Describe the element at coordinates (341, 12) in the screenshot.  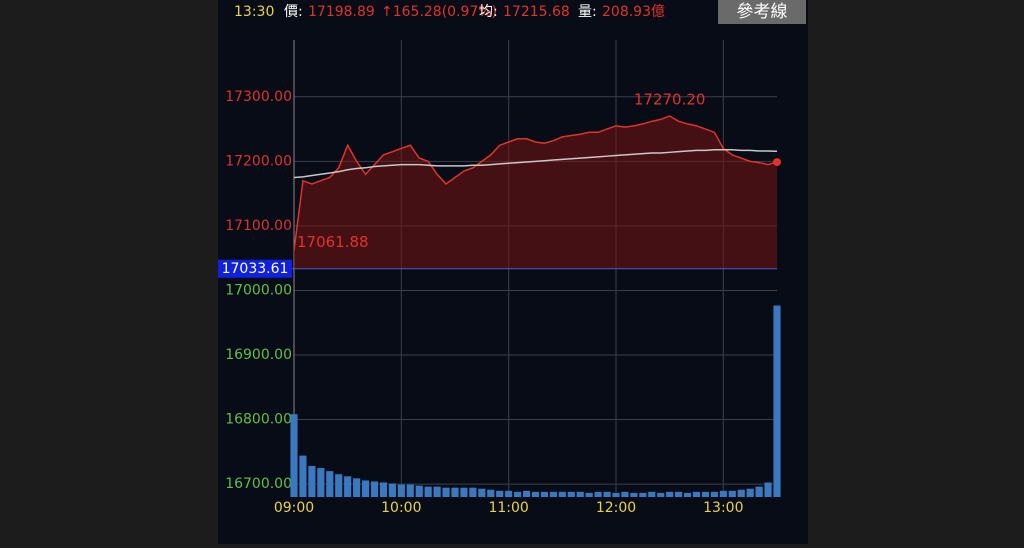
I see `price: 17198.89` at that location.